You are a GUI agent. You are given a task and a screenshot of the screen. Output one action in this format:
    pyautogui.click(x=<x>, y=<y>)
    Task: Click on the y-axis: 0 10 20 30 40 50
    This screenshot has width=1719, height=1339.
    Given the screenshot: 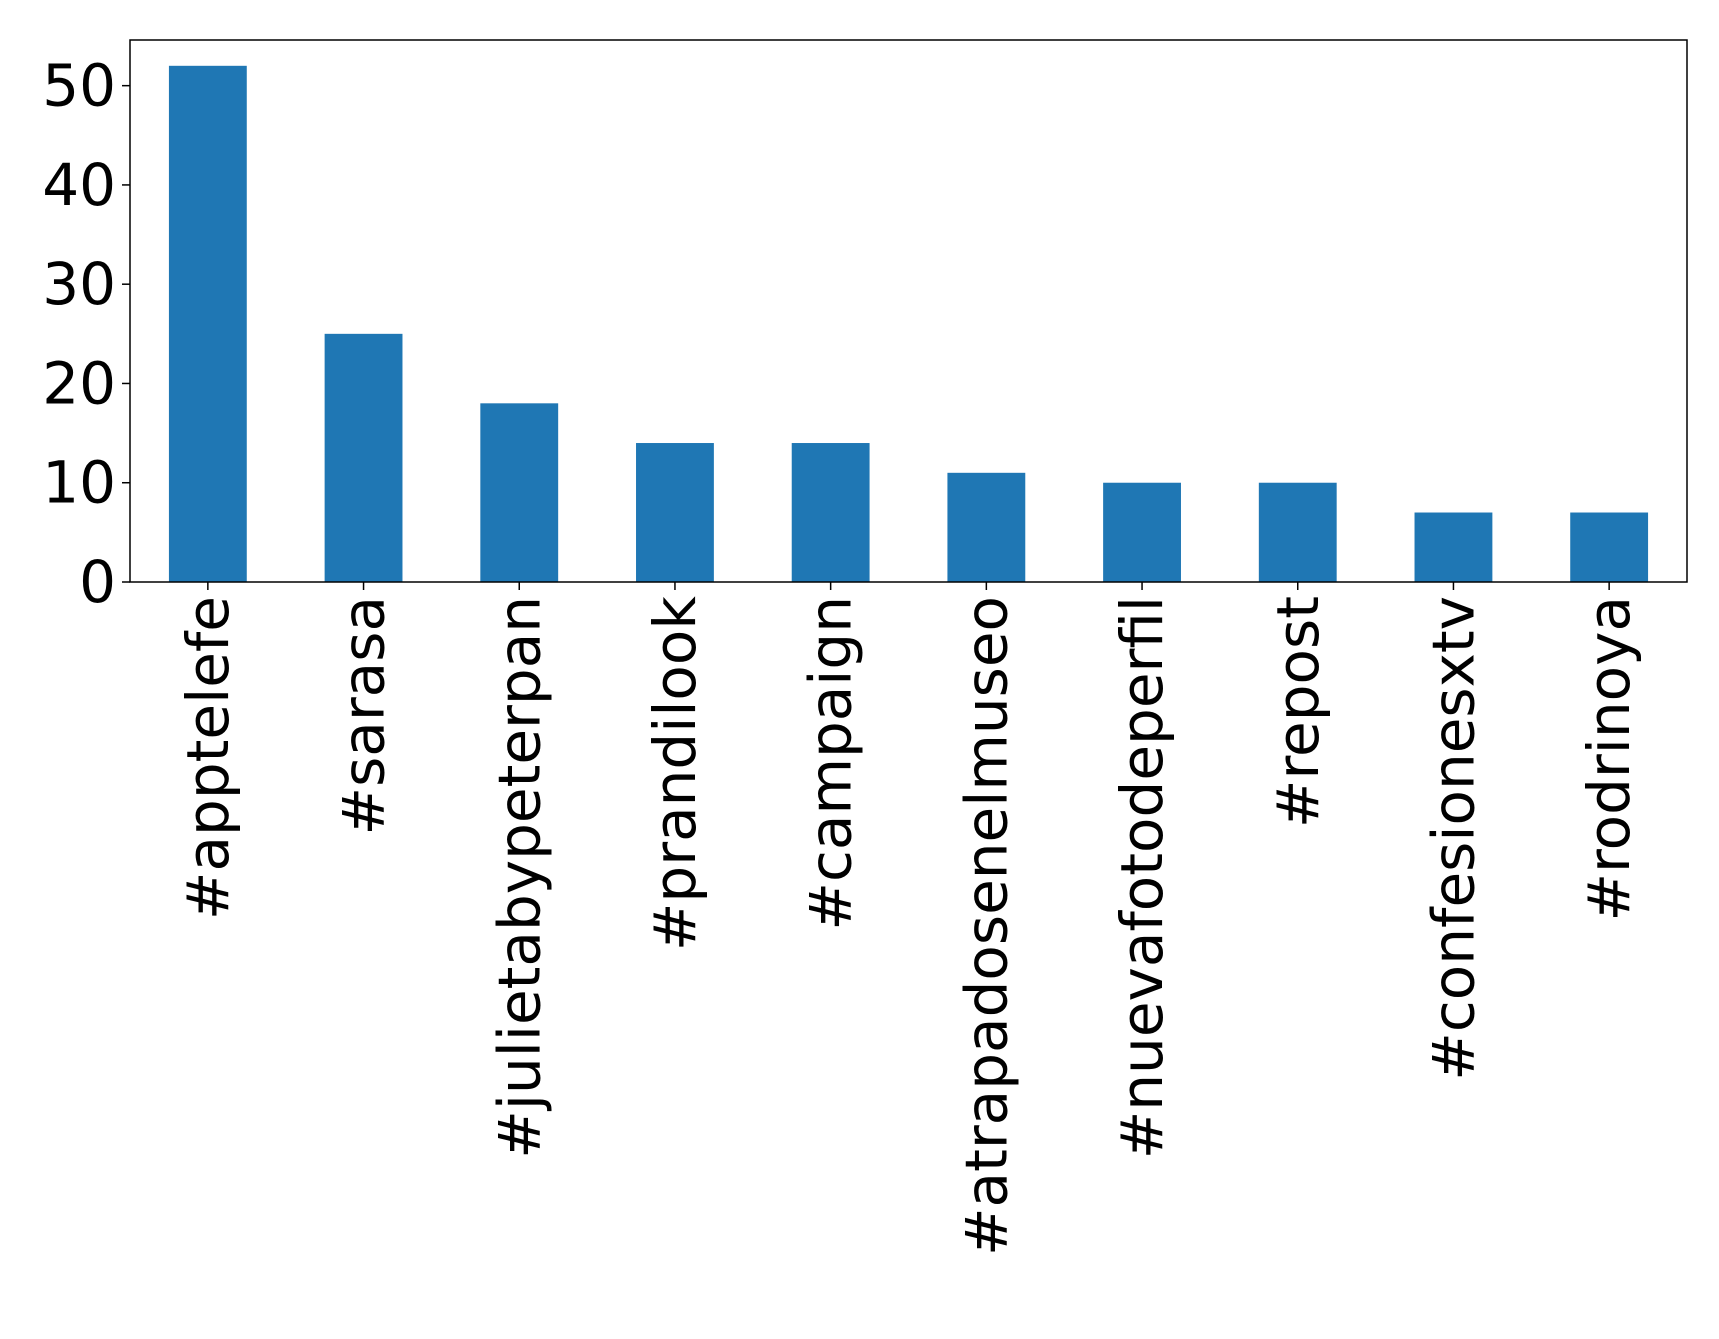 What is the action you would take?
    pyautogui.click(x=86, y=334)
    